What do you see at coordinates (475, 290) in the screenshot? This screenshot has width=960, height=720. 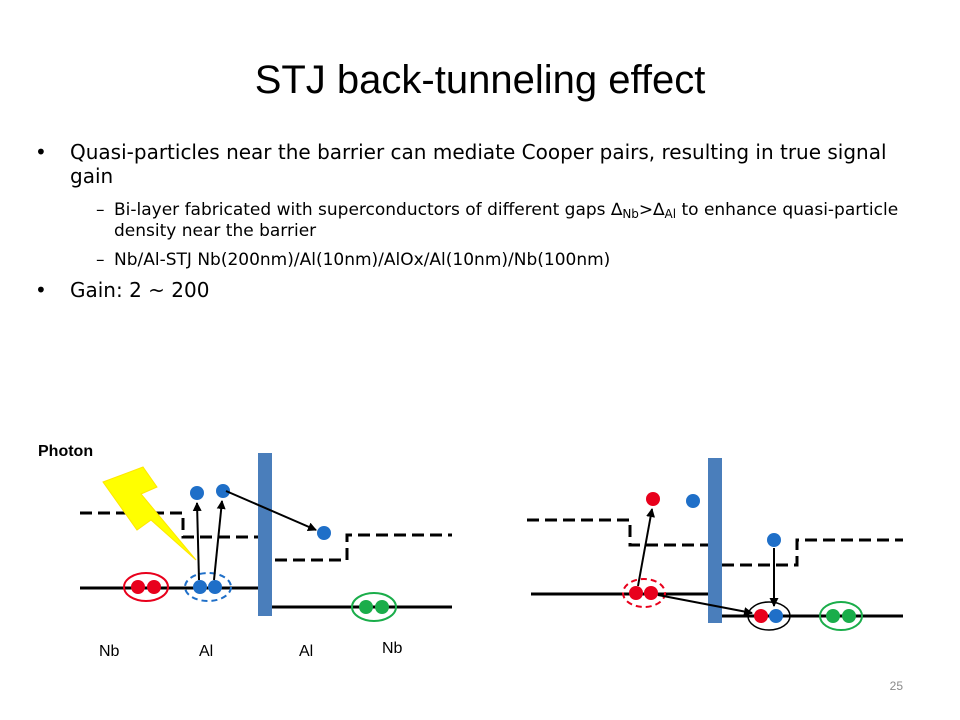 I see `bullet-2: • Gain: 2 ~ 200` at bounding box center [475, 290].